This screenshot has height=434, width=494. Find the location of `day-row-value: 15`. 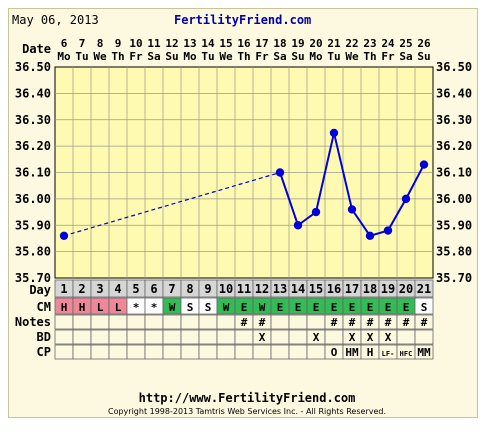

day-row-value: 15 is located at coordinates (316, 289).